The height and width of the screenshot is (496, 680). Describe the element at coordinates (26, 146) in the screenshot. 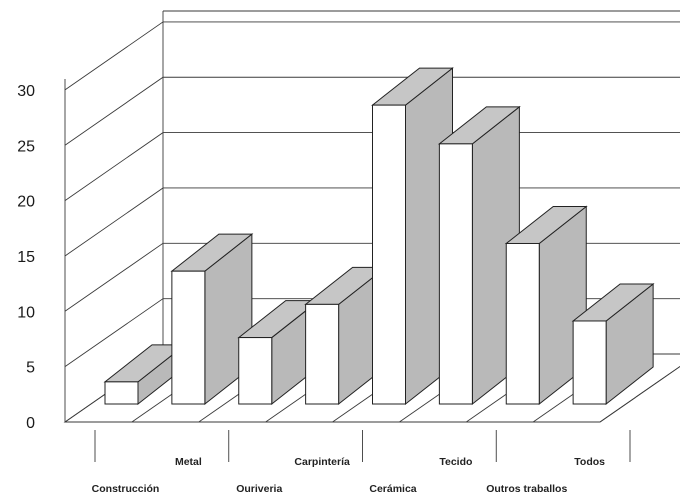

I see `y-tick-label: 25` at that location.